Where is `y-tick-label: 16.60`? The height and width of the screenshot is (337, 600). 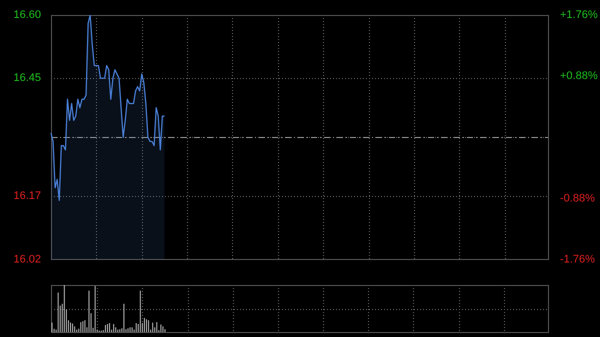 y-tick-label: 16.60 is located at coordinates (27, 15).